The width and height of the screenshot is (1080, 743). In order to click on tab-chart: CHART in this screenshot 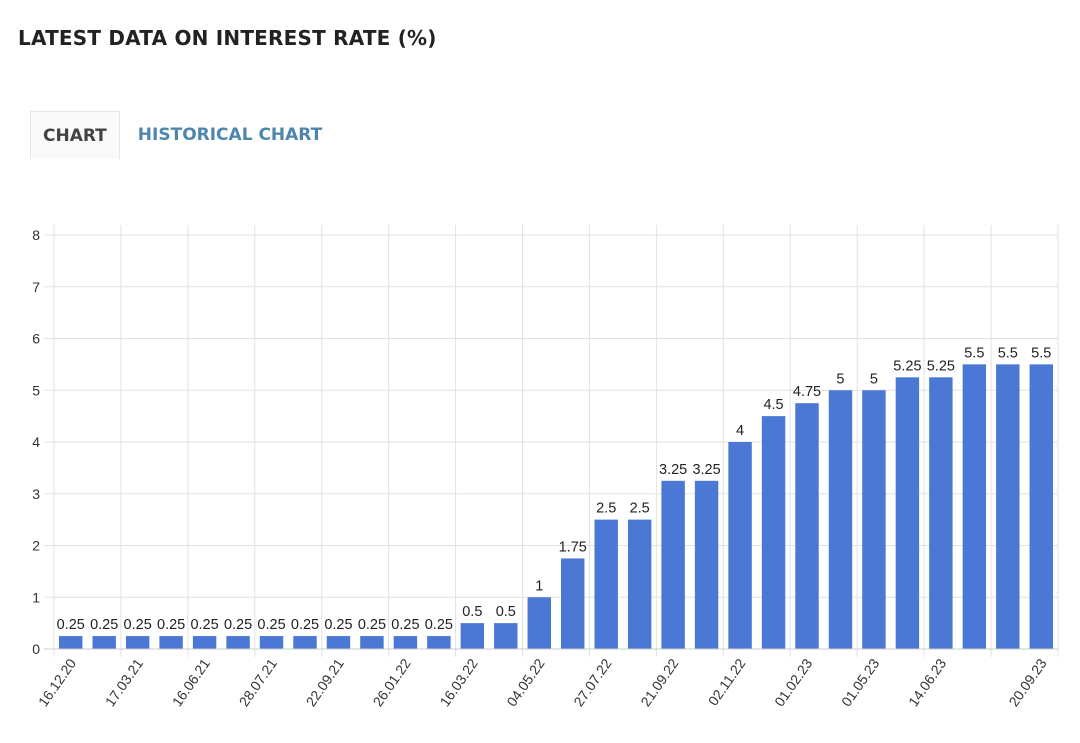, I will do `click(75, 135)`.